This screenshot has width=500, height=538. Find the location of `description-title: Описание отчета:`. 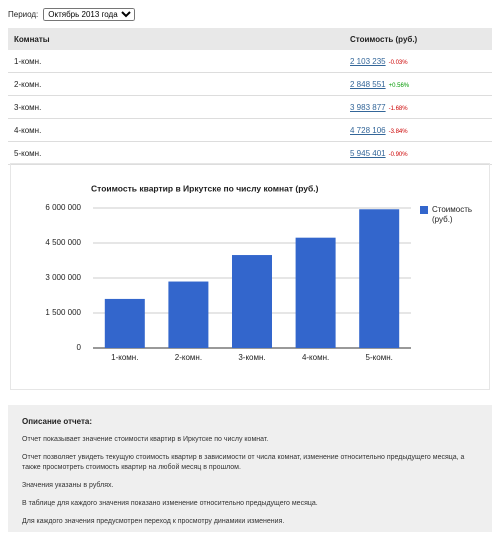

description-title: Описание отчета: is located at coordinates (57, 421).